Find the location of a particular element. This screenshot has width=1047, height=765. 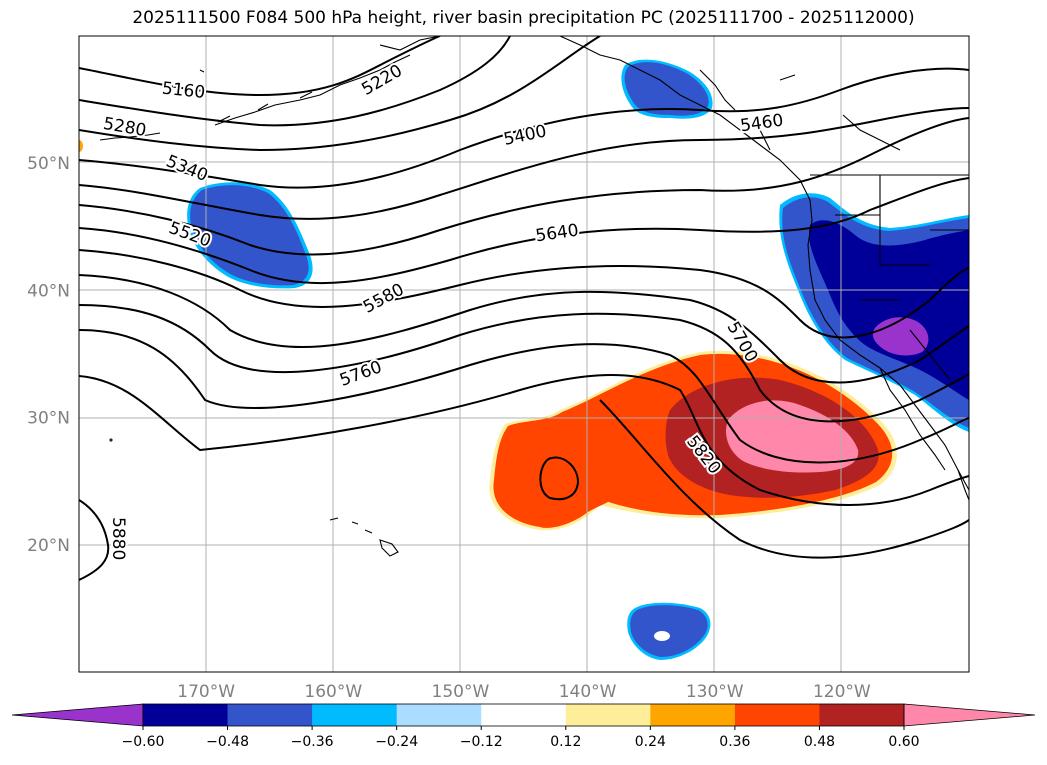

longitude-label: 150°W is located at coordinates (461, 692).